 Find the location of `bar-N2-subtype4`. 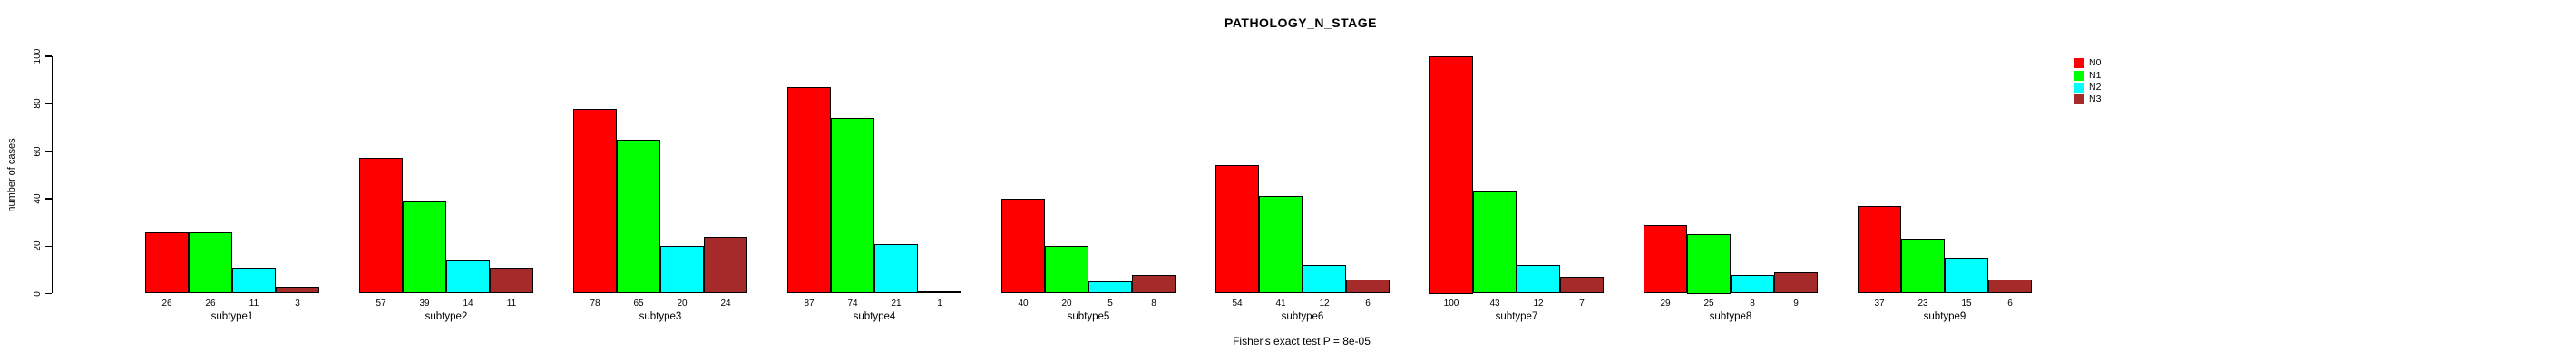

bar-N2-subtype4 is located at coordinates (896, 268).